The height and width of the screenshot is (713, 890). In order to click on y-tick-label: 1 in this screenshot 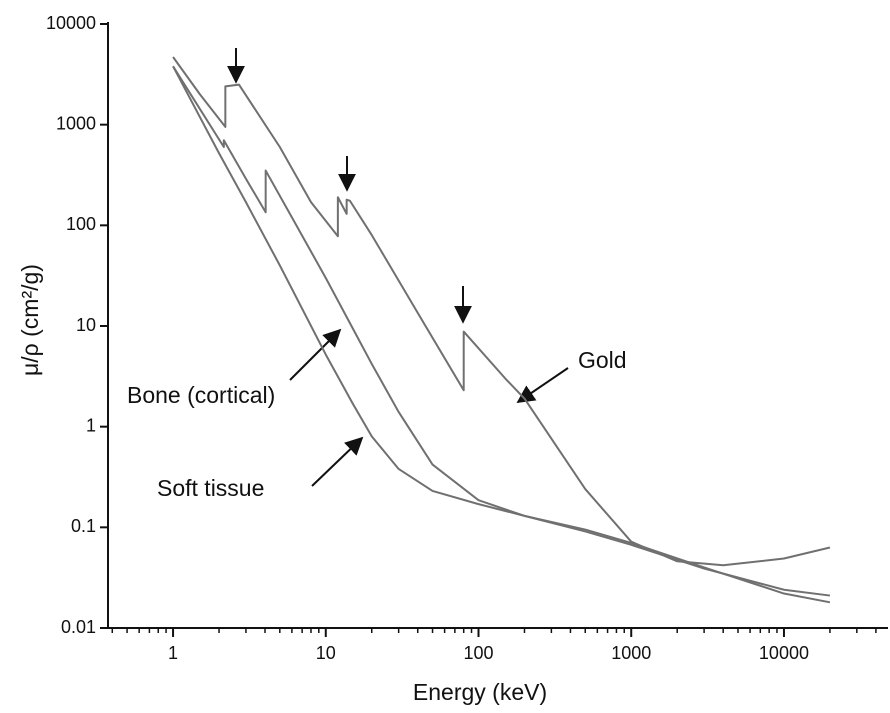, I will do `click(91, 425)`.